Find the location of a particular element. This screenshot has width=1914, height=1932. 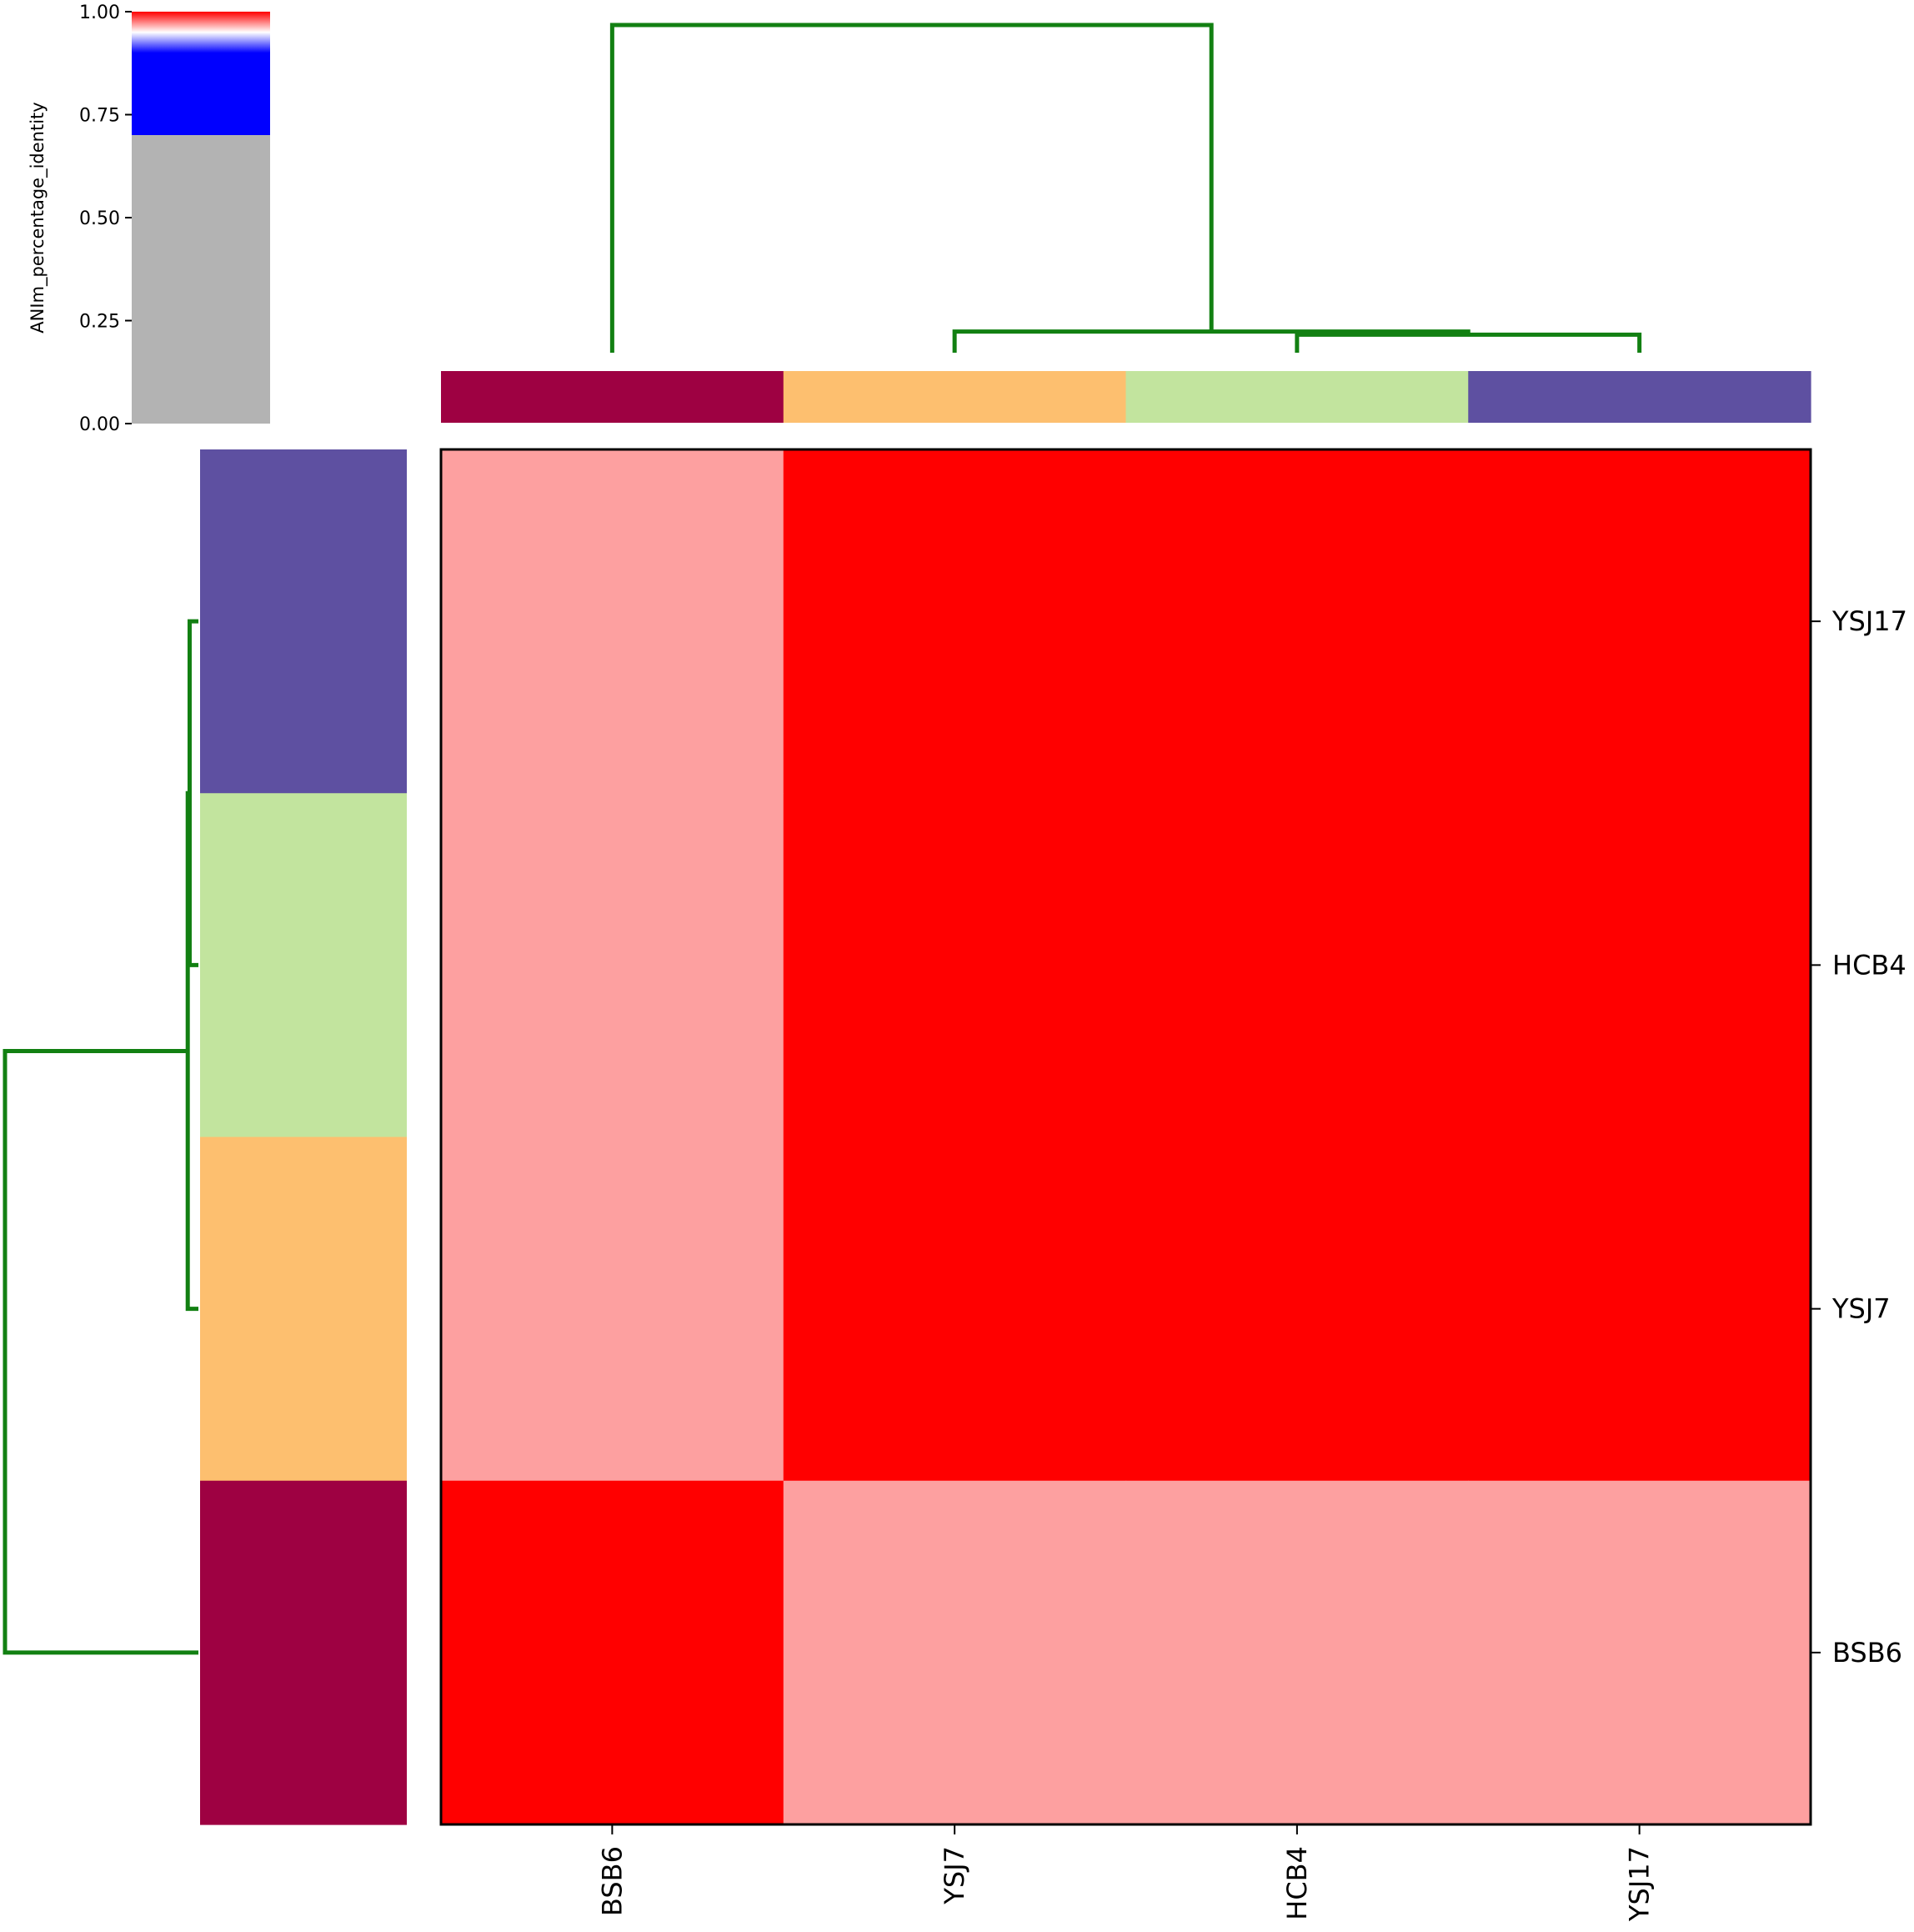

column-label: YSJ7 is located at coordinates (954, 1875).